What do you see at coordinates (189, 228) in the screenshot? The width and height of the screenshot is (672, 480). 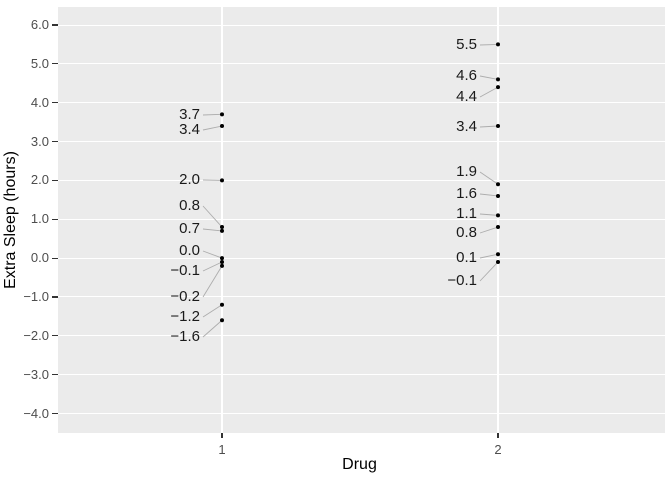 I see `data-point-label: 0.7` at bounding box center [189, 228].